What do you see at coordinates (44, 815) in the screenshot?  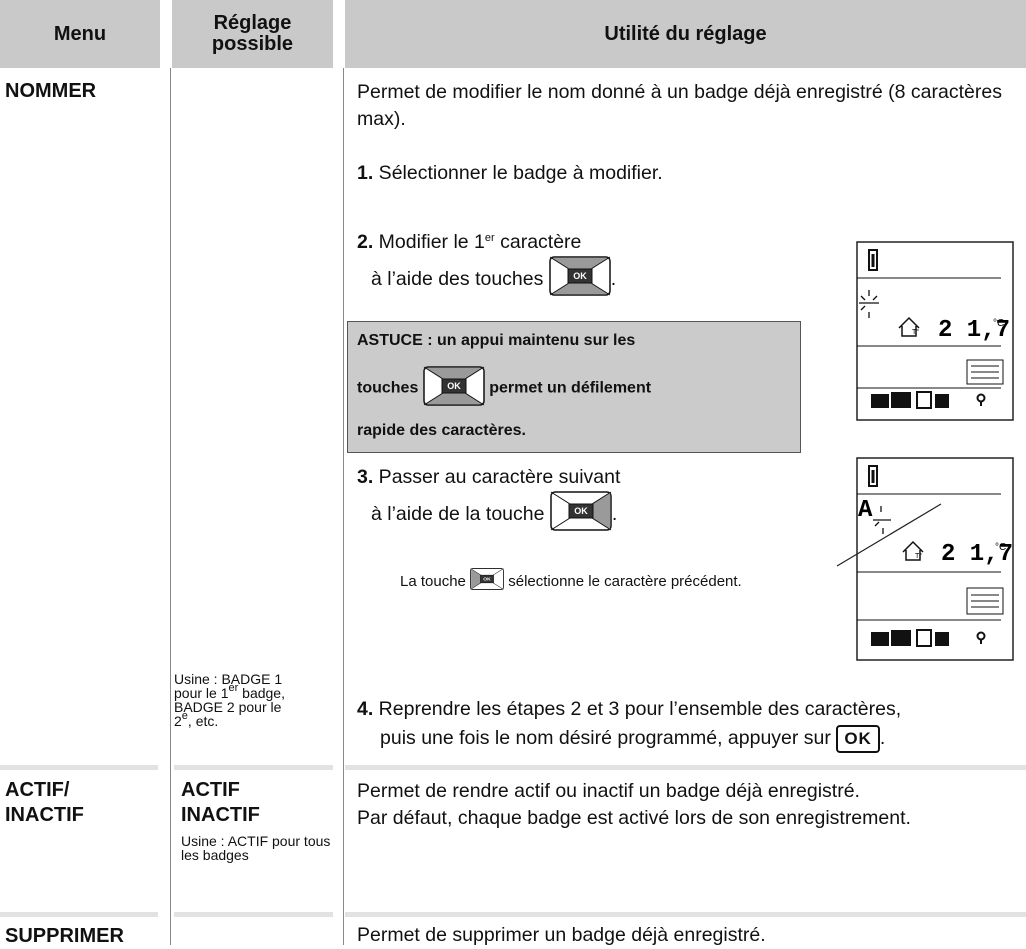 I see `menu-text: INACTIF` at bounding box center [44, 815].